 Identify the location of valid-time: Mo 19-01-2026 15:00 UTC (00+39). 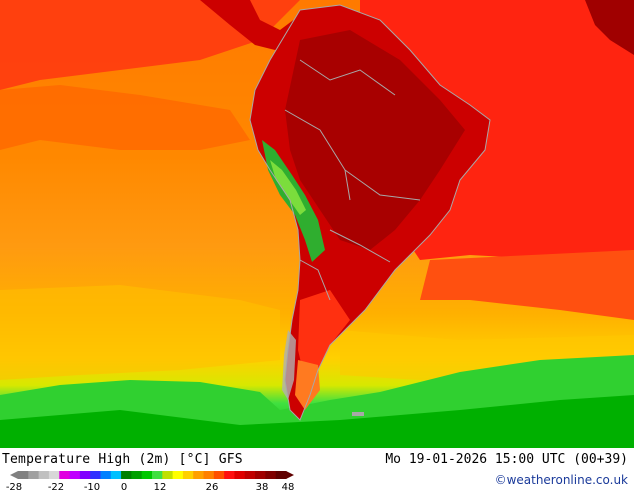
(506, 459).